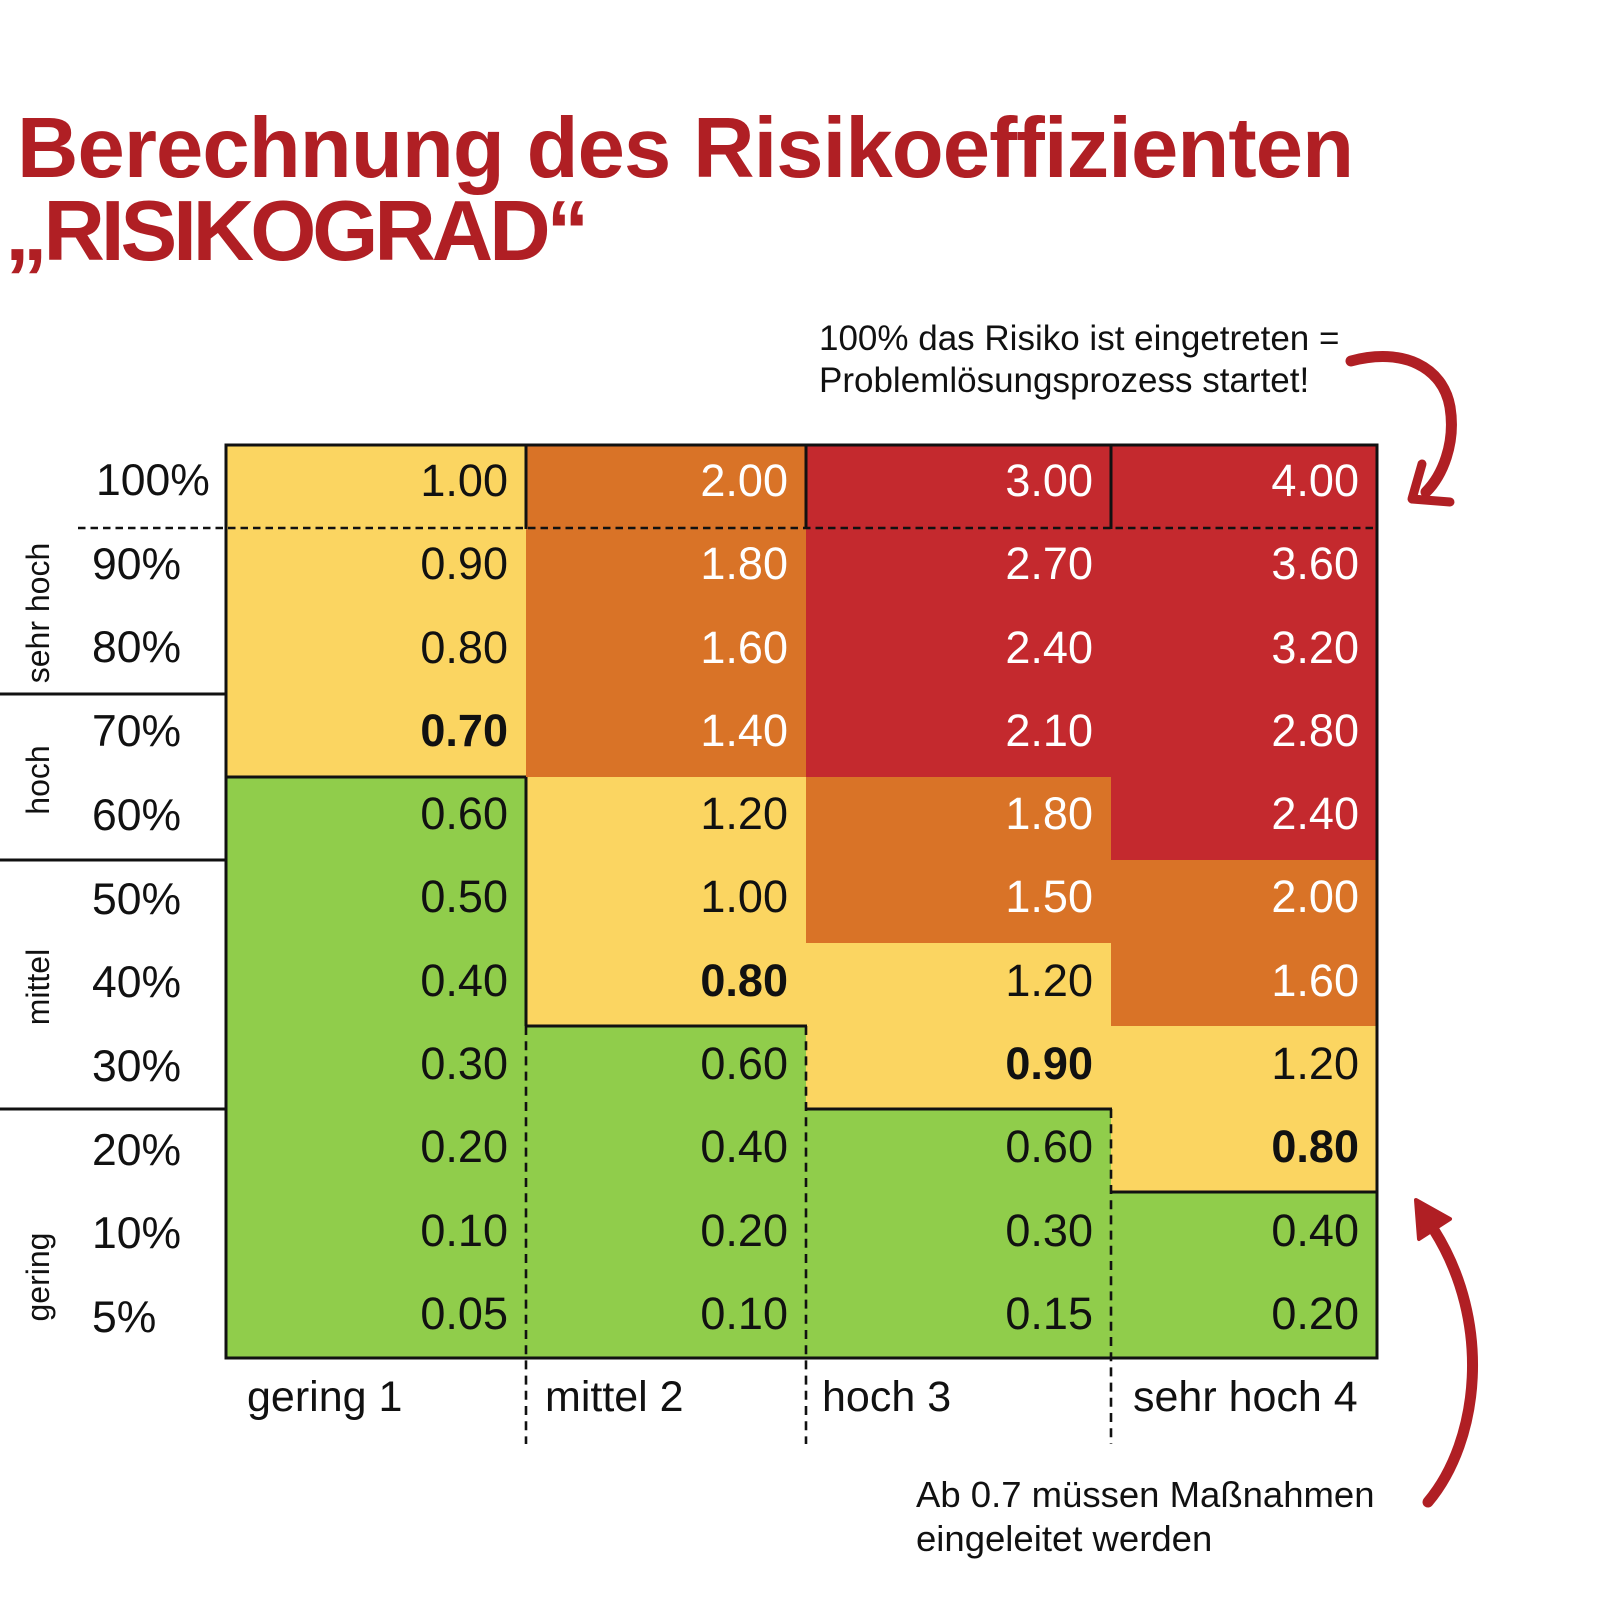  I want to click on svg-text: 2.70, so click(1049, 563).